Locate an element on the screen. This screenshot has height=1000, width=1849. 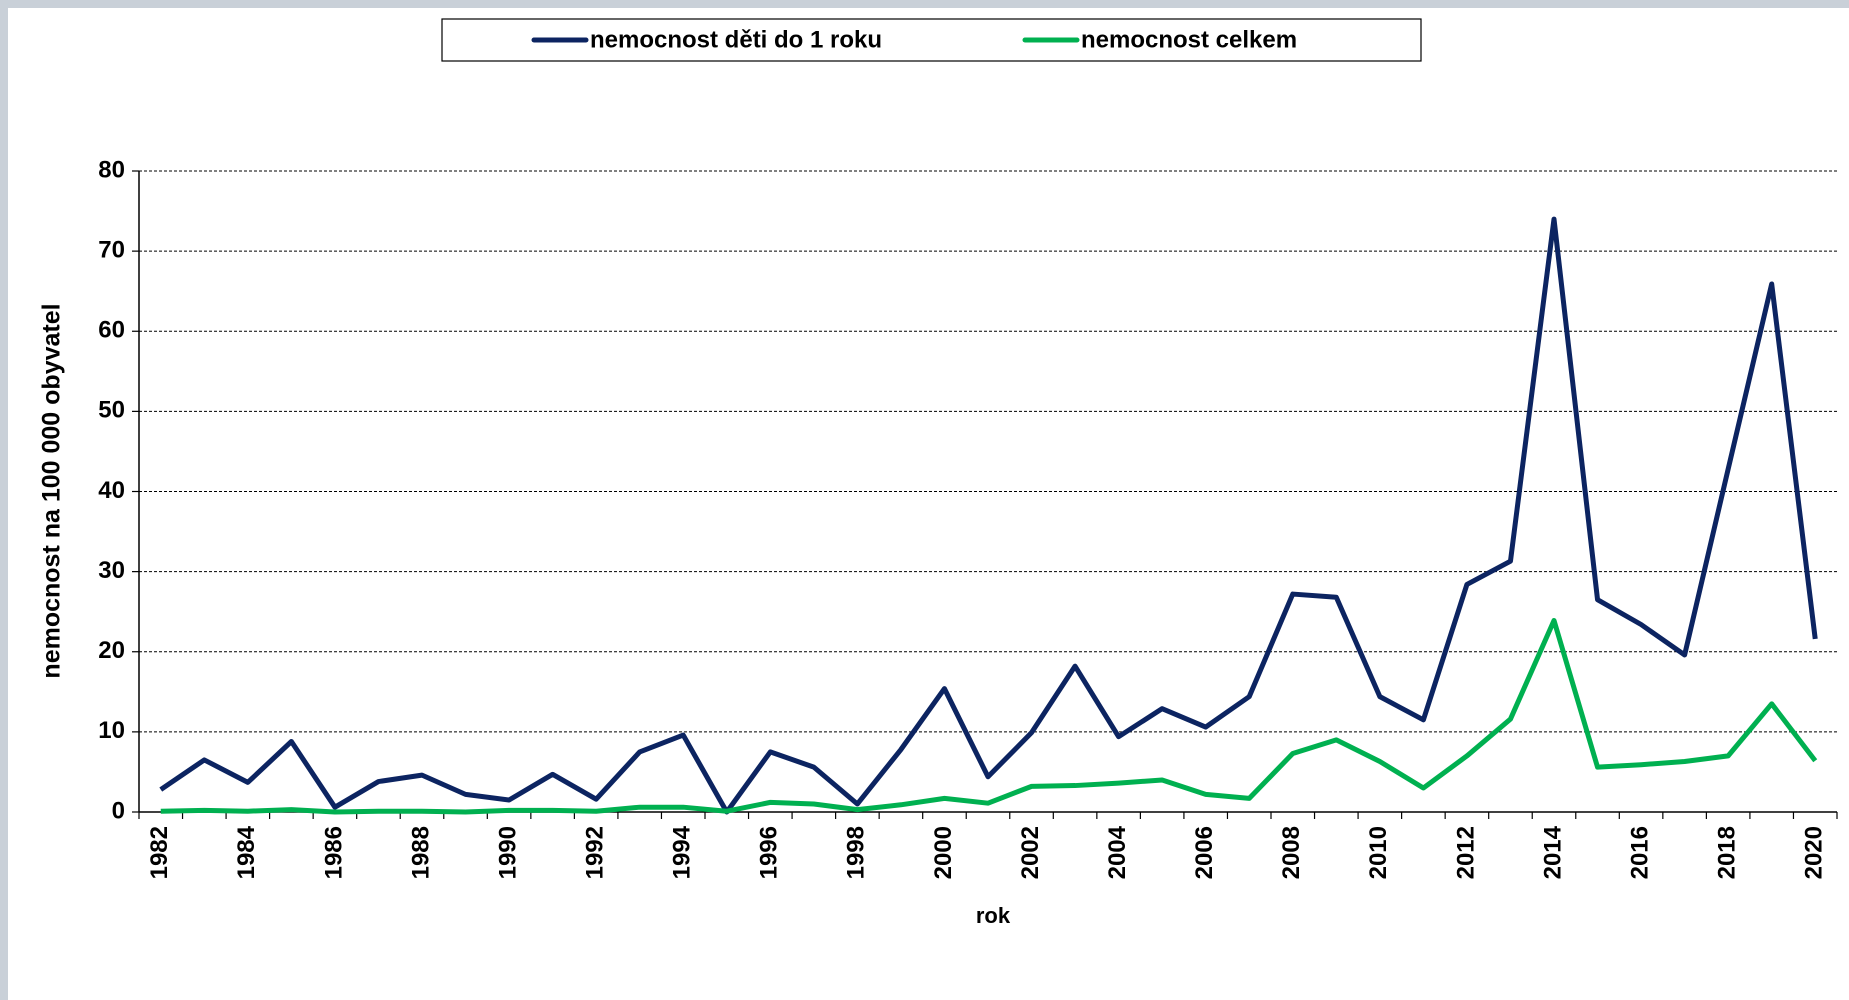
x-tick-label: 1990 is located at coordinates (507, 852).